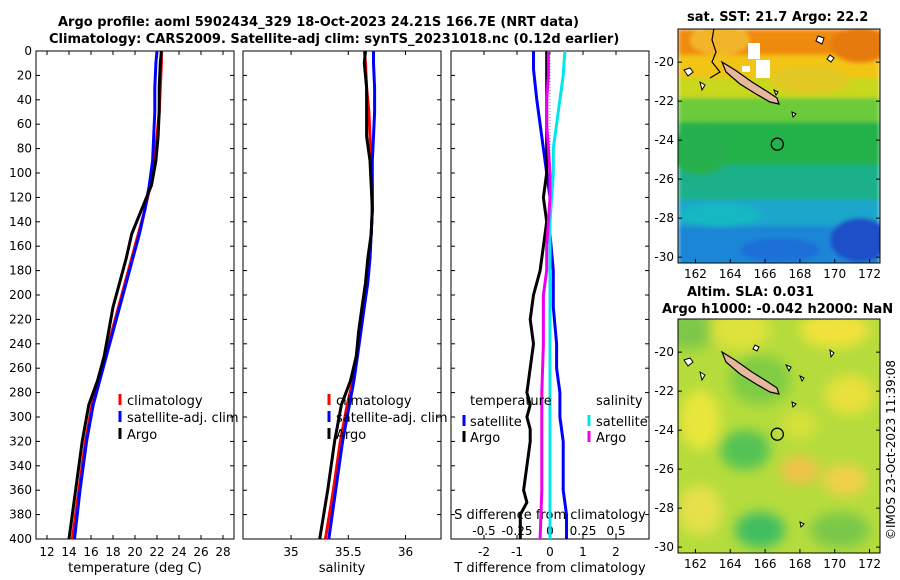 This screenshot has width=900, height=580. What do you see at coordinates (550, 552) in the screenshot?
I see `x-tick-label: 0` at bounding box center [550, 552].